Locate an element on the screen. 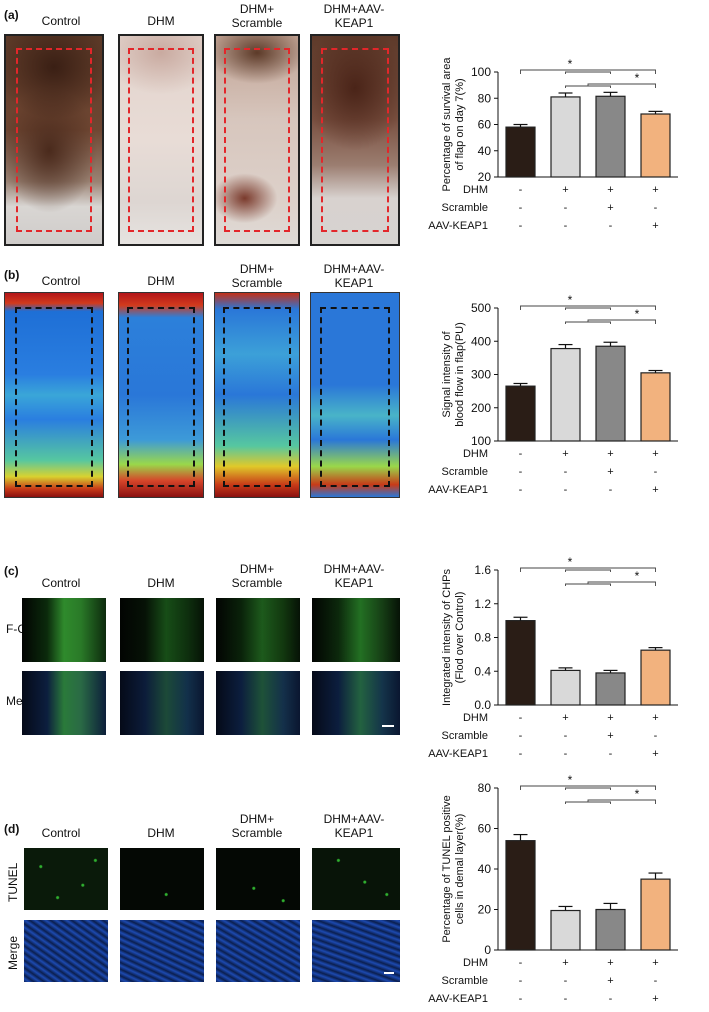  merge-image-dhm-aav is located at coordinates (356, 703).